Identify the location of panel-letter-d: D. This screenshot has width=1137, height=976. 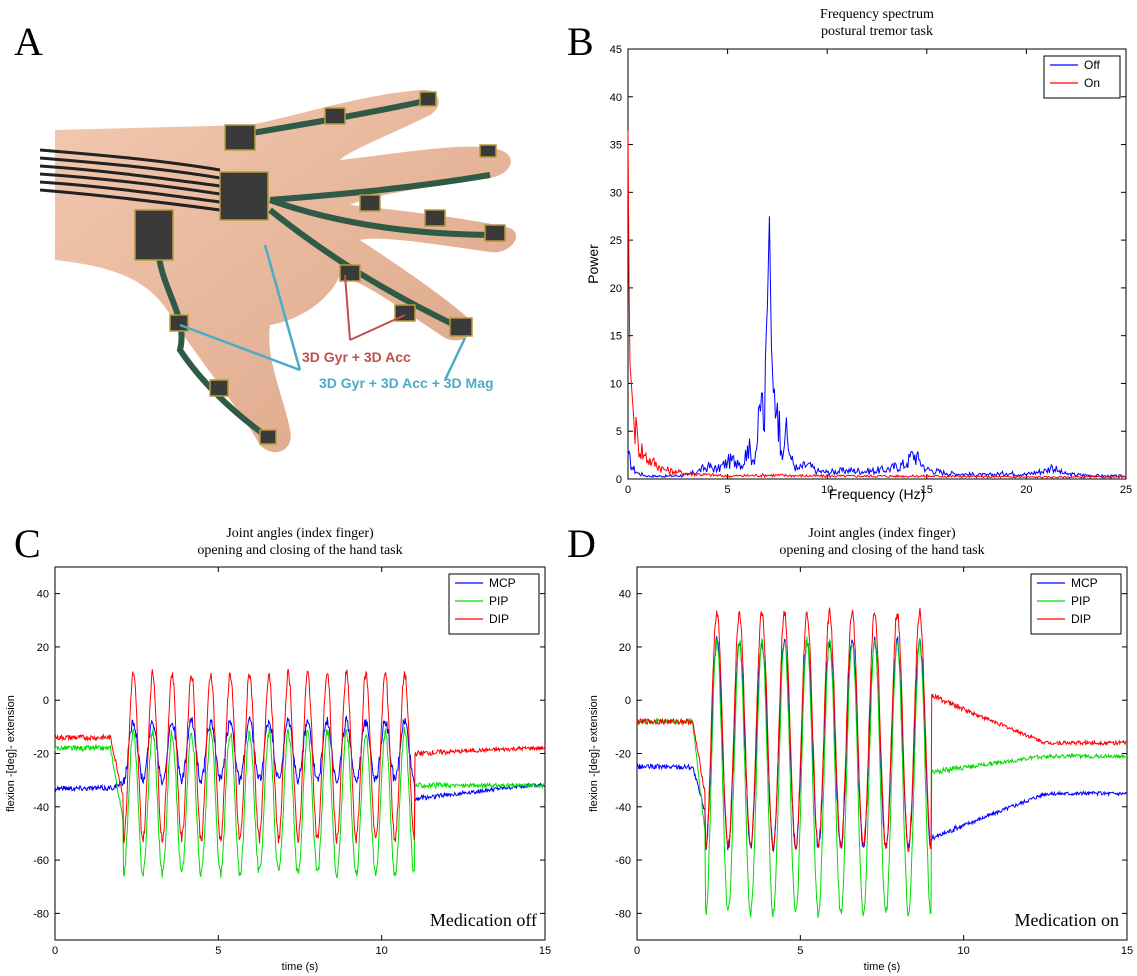
(581, 543).